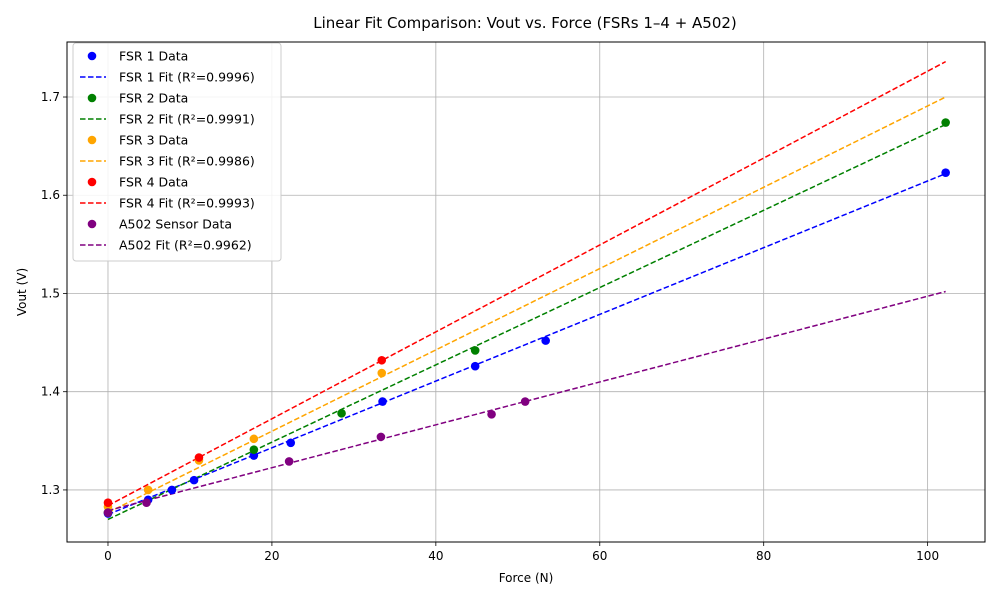 This screenshot has width=1000, height=600. What do you see at coordinates (185, 245) in the screenshot?
I see `legend-label: A502 Fit (R²=0.9962)` at bounding box center [185, 245].